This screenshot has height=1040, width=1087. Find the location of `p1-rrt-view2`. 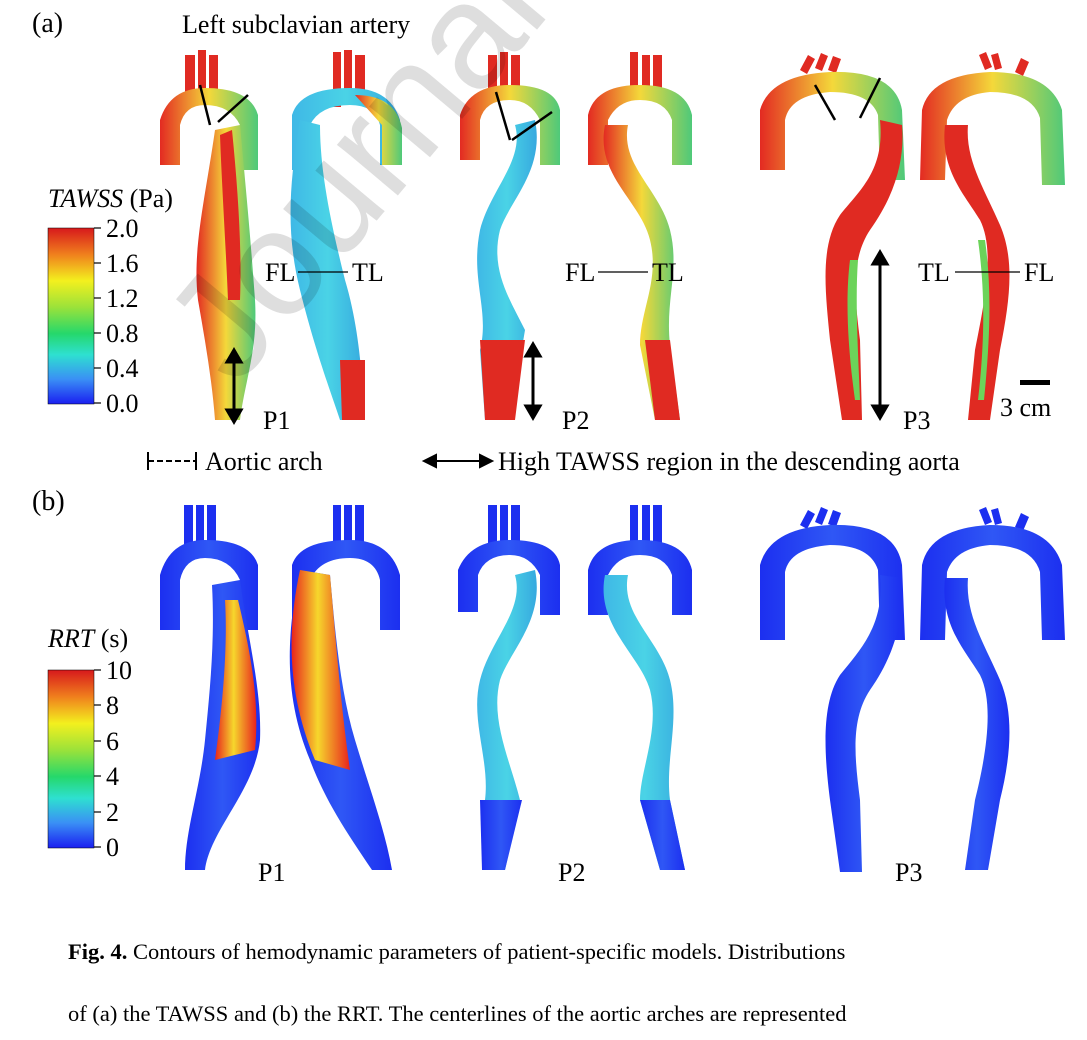

p1-rrt-view2 is located at coordinates (344, 687).